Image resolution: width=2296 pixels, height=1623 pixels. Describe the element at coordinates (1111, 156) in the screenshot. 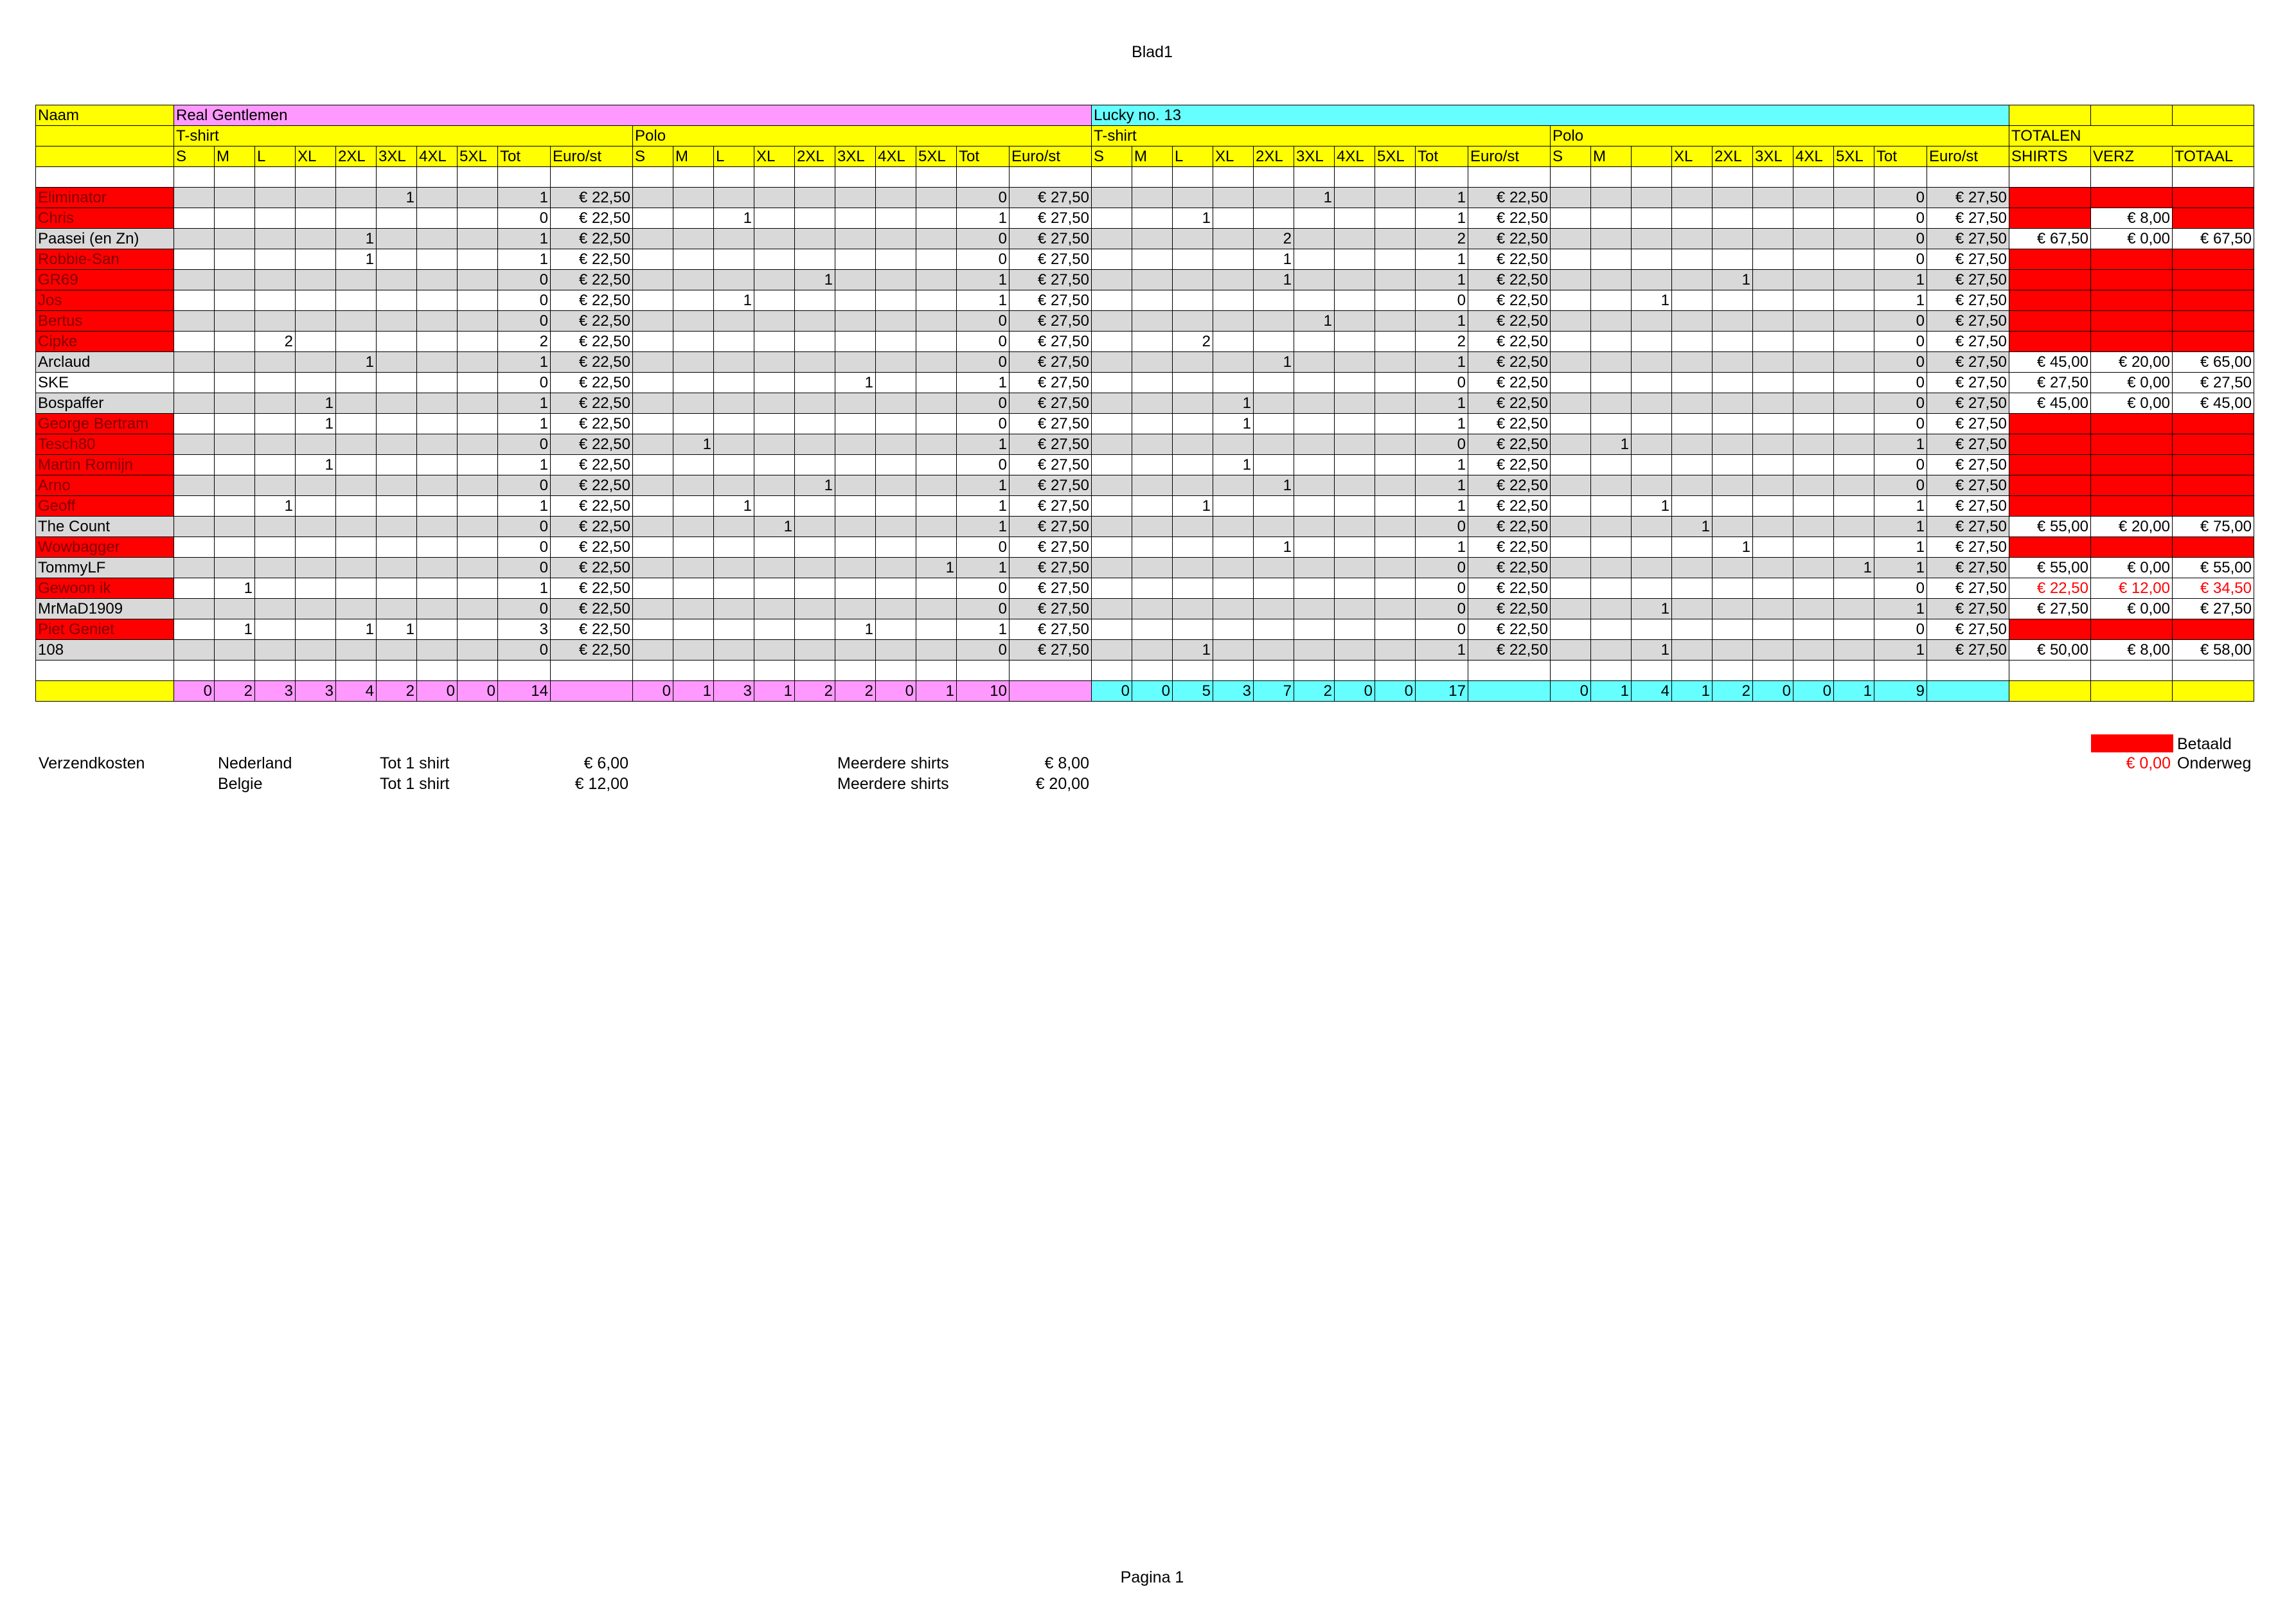

I see `size-header: S` at that location.